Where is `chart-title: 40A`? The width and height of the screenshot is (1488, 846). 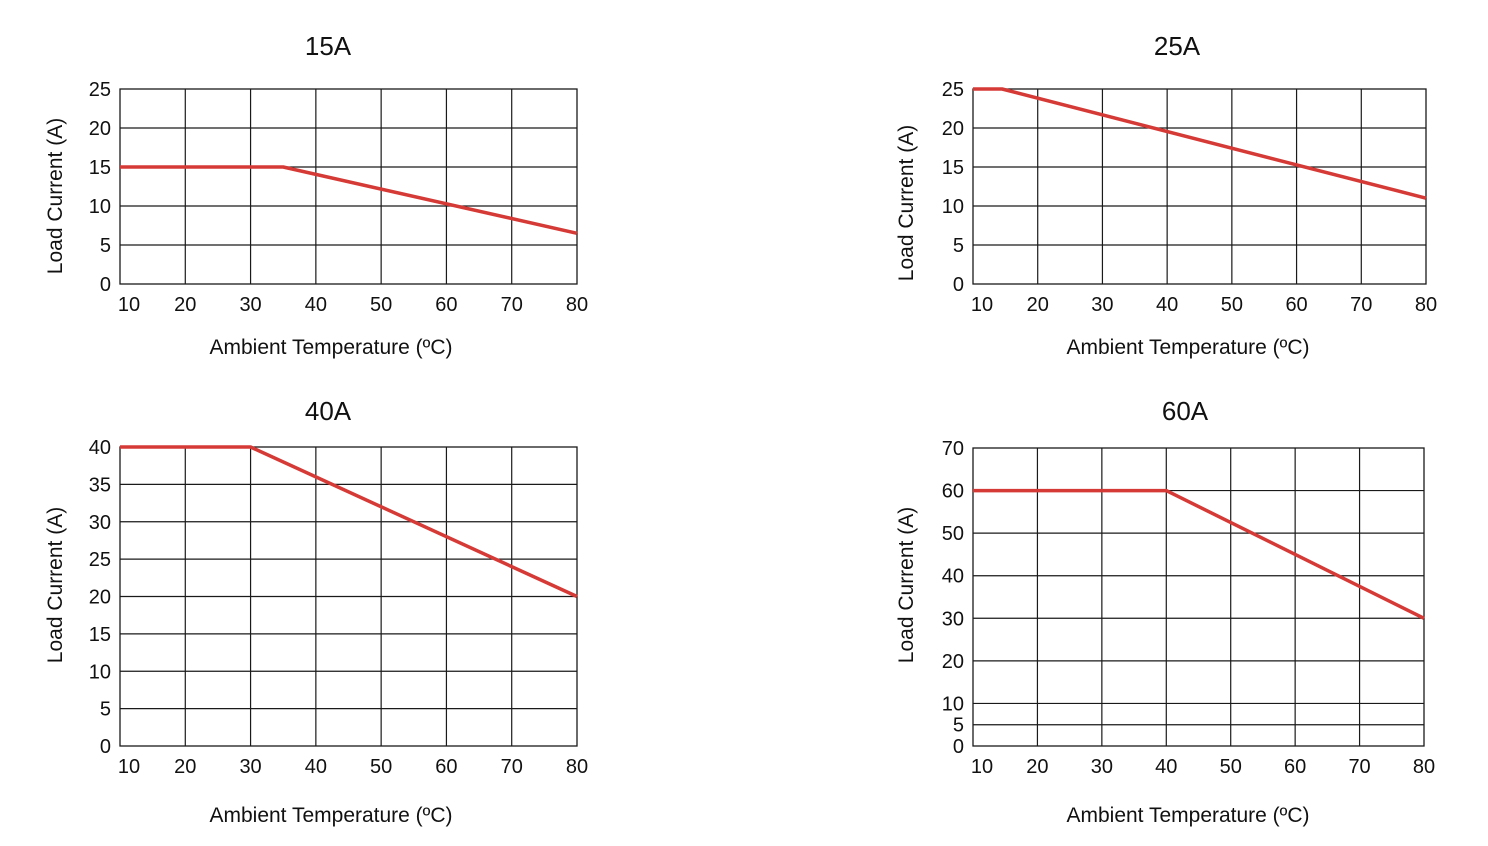
chart-title: 40A is located at coordinates (328, 411).